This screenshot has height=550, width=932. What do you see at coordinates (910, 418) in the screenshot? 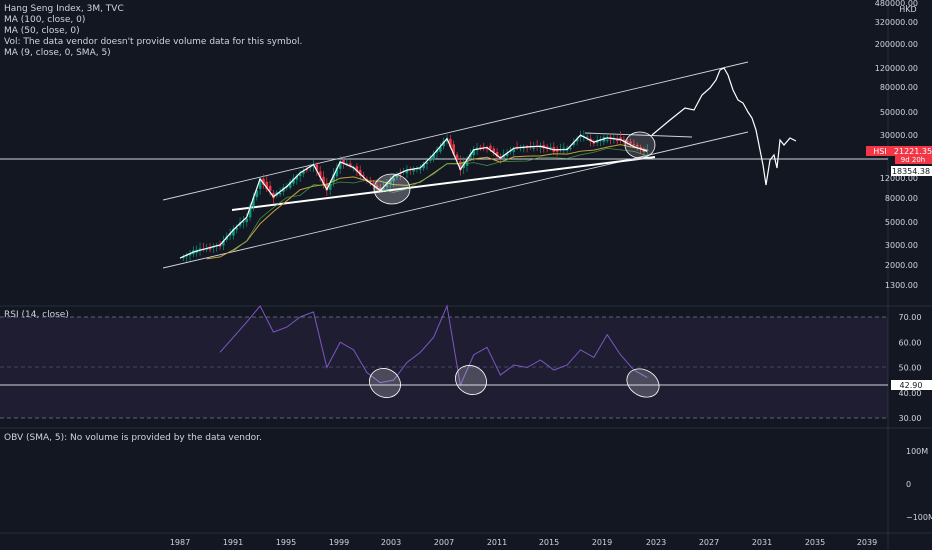
I see `rsi-tick-label: 30.00` at bounding box center [910, 418].